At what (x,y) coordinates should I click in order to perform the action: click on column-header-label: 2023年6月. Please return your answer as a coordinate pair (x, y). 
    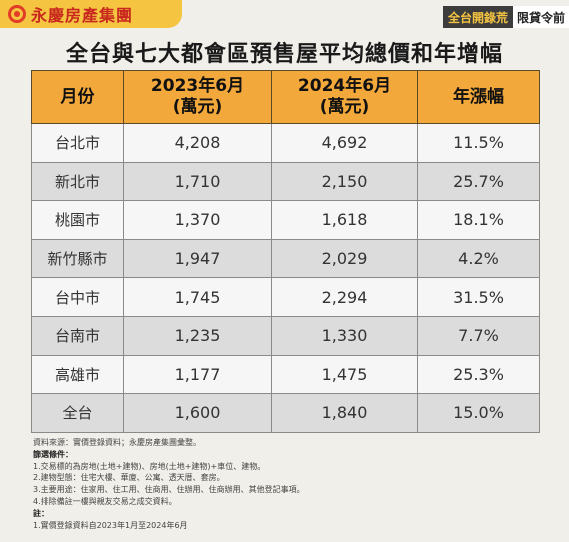
    Looking at the image, I should click on (197, 86).